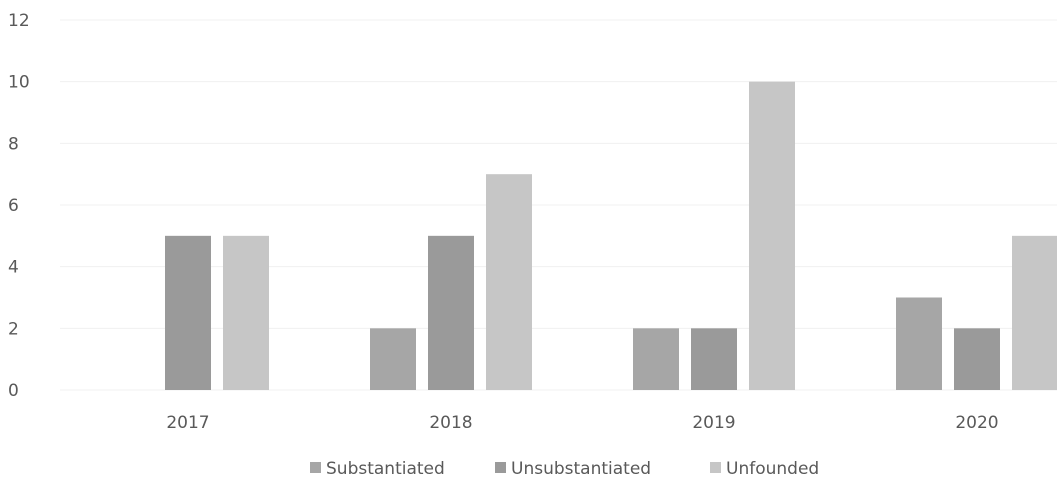 The image size is (1057, 487). I want to click on x-axis: 2017 2018 2019 2020, so click(582, 423).